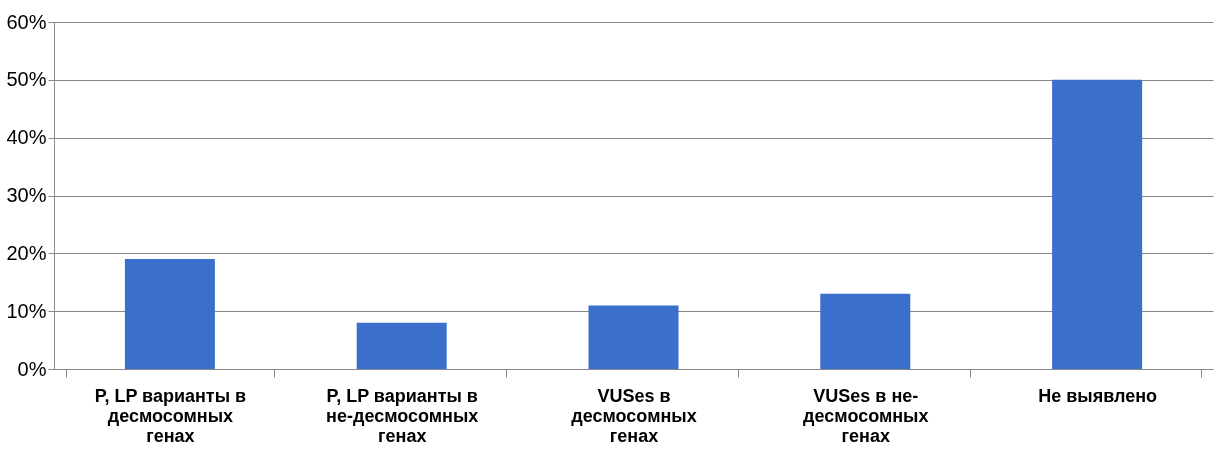 The height and width of the screenshot is (450, 1225). Describe the element at coordinates (1098, 395) in the screenshot. I see `x-tick-label: Не выявлено` at that location.